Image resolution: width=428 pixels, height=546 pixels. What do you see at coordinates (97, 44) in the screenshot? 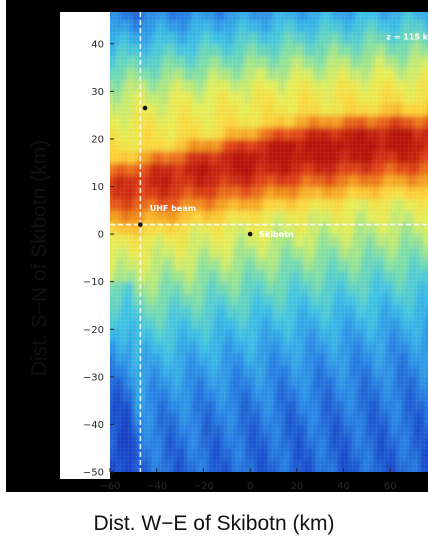
I see `y-tick-label: 40` at bounding box center [97, 44].